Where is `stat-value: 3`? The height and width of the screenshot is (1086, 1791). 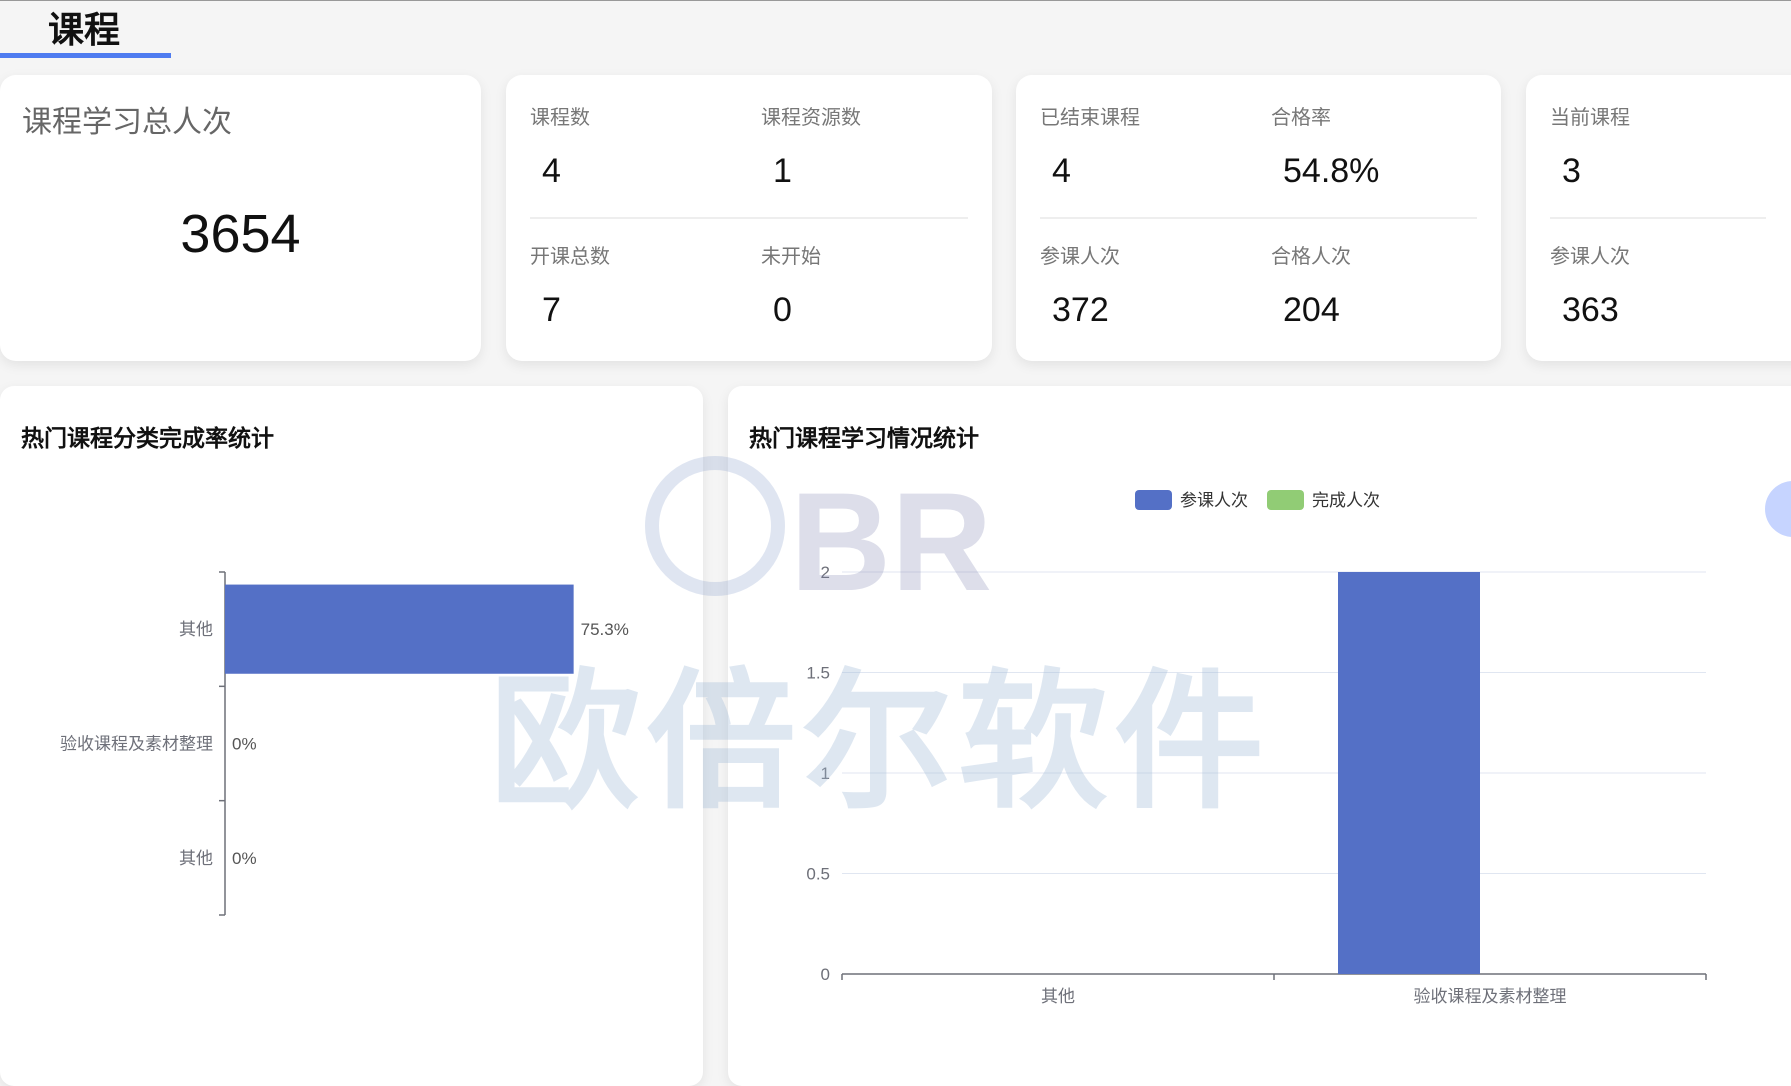
stat-value: 3 is located at coordinates (1571, 171).